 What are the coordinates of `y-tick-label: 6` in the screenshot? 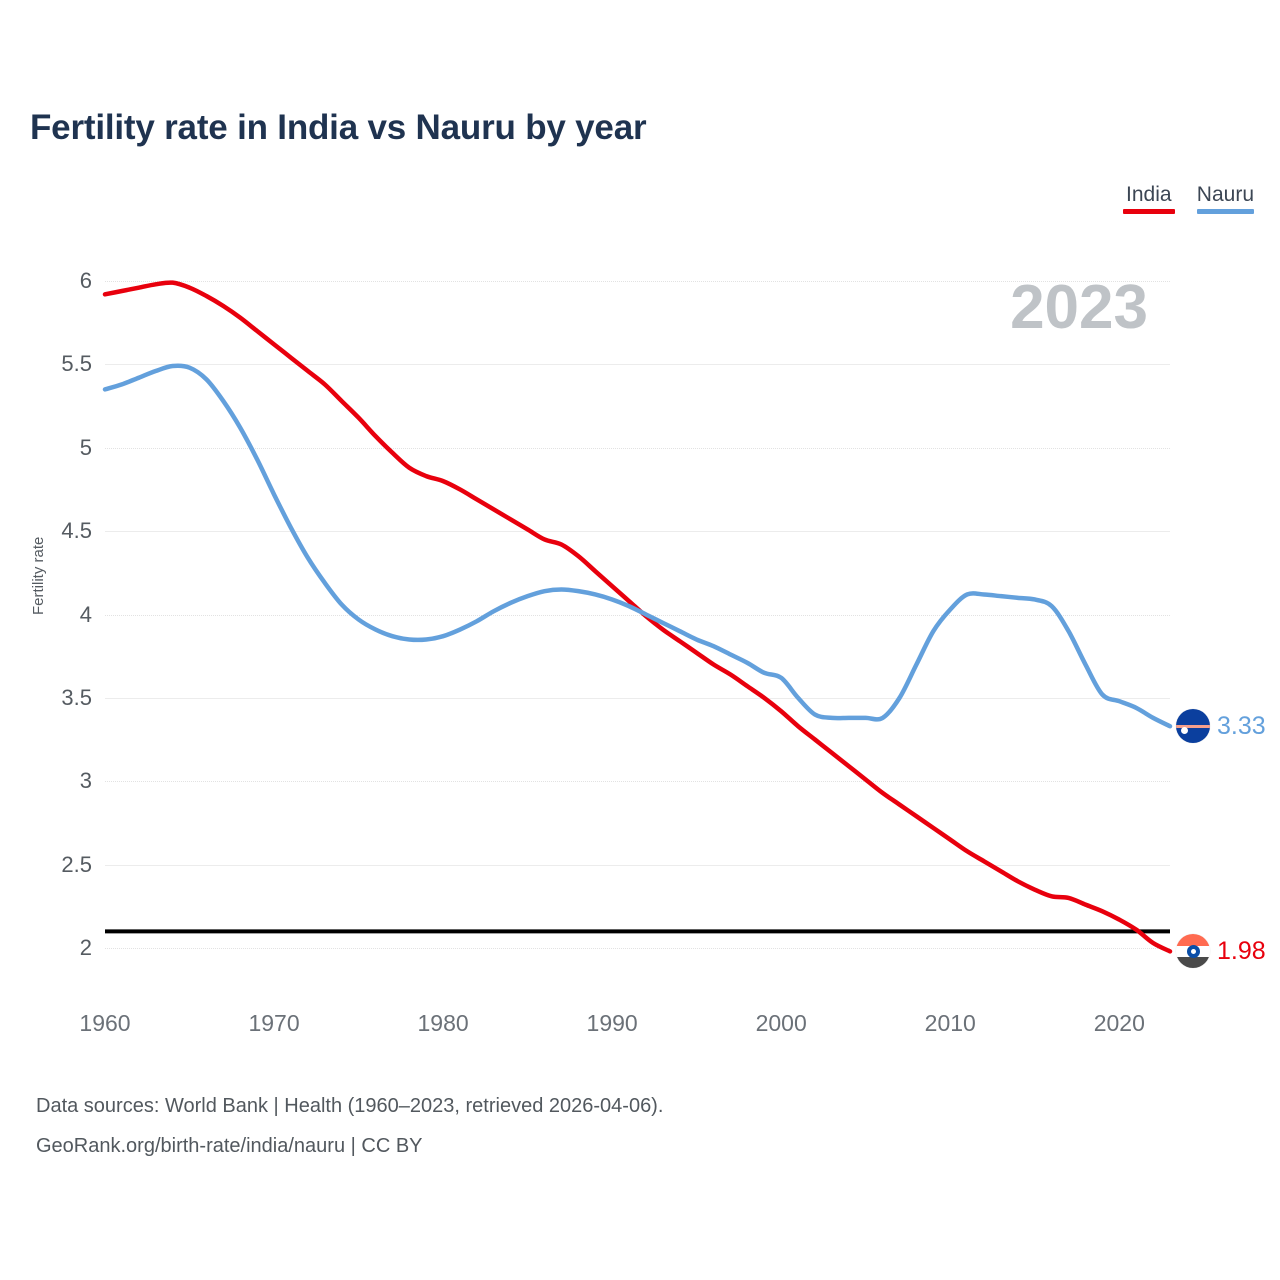 It's located at (85, 280).